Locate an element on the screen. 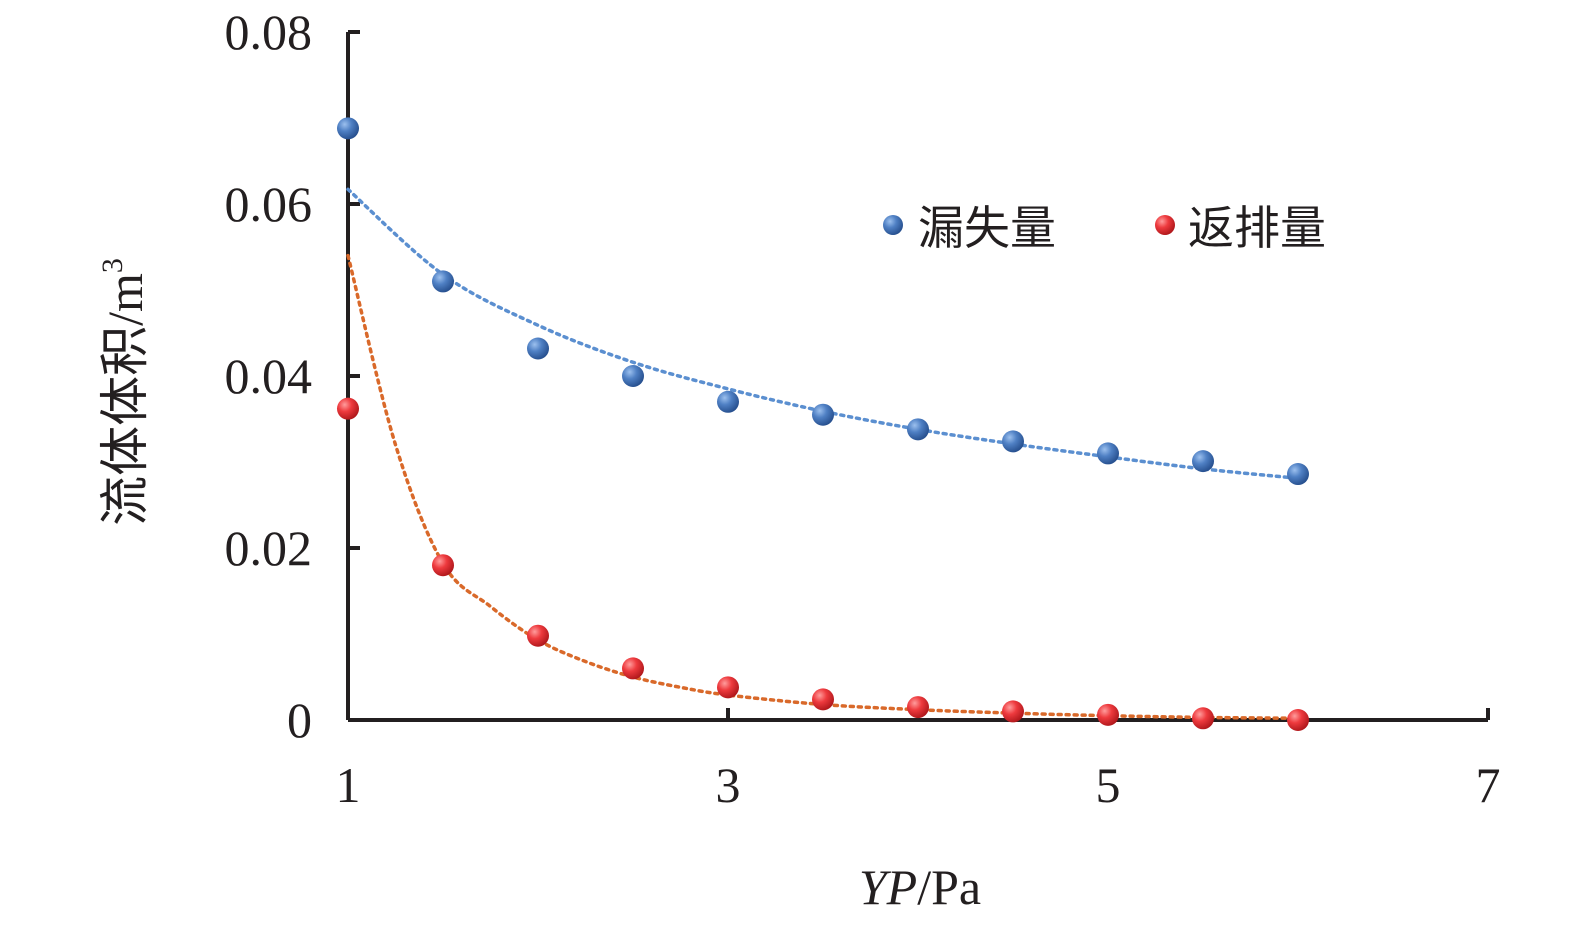 Image resolution: width=1575 pixels, height=926 pixels. x-axis-title-unit: /Pa is located at coordinates (949, 887).